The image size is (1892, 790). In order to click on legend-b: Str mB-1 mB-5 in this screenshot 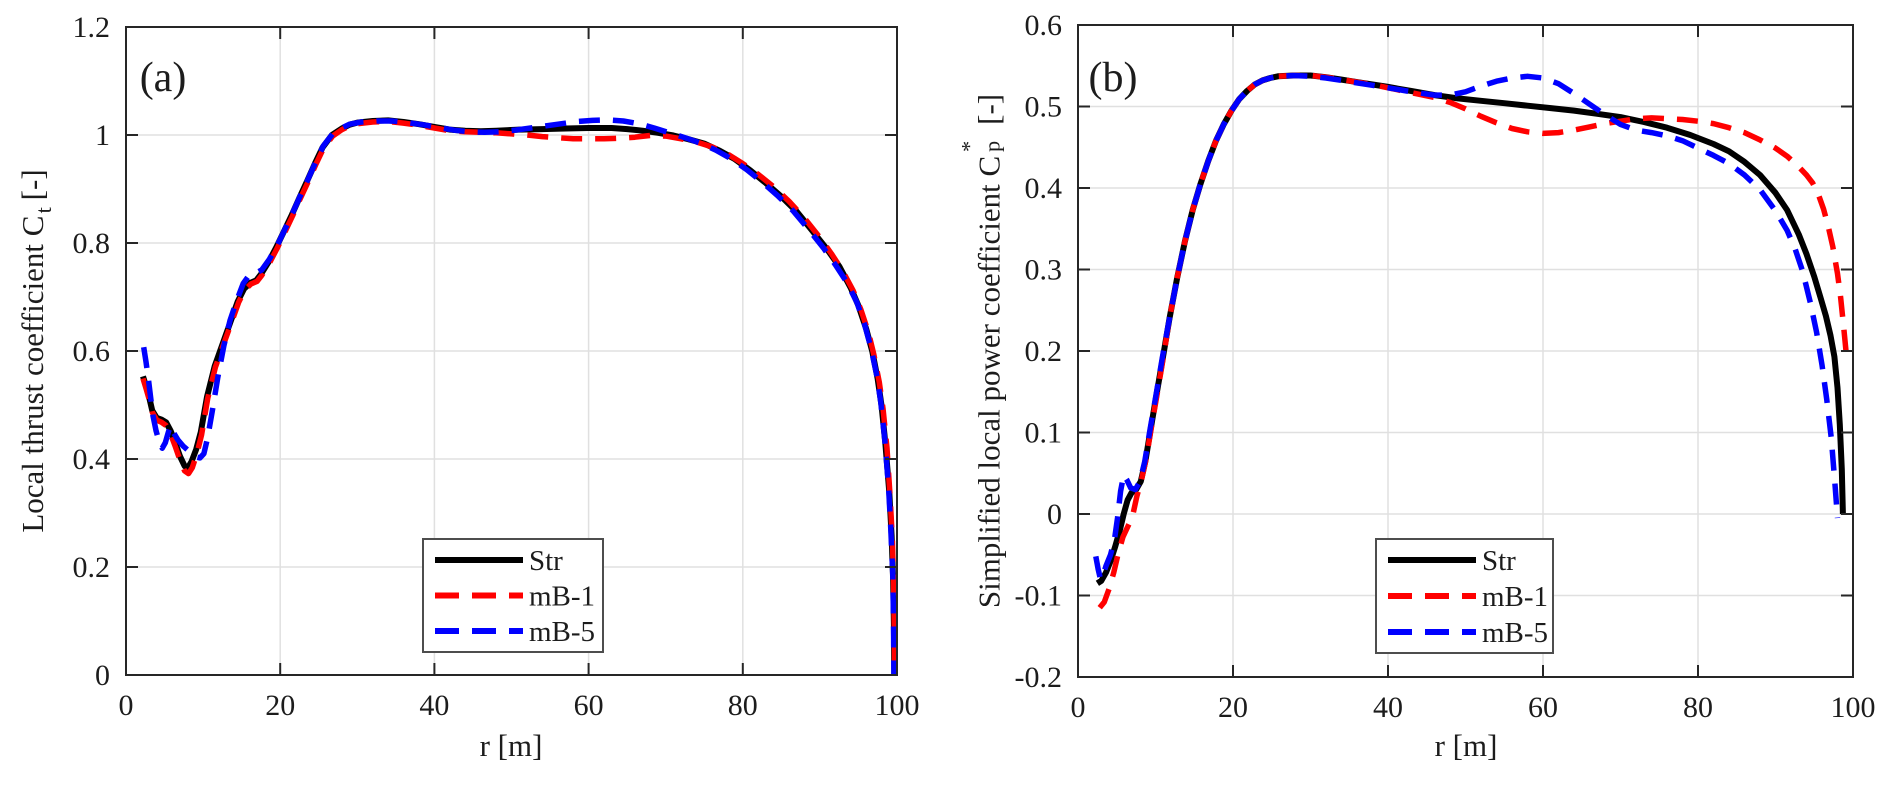, I will do `click(1464, 596)`.